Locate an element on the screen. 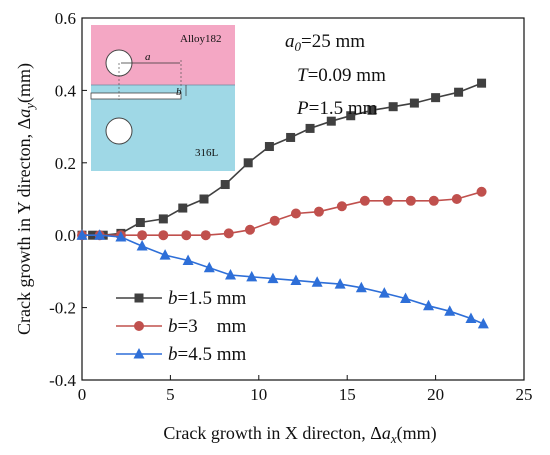  y-tick-label: 0.0 is located at coordinates (65, 235).